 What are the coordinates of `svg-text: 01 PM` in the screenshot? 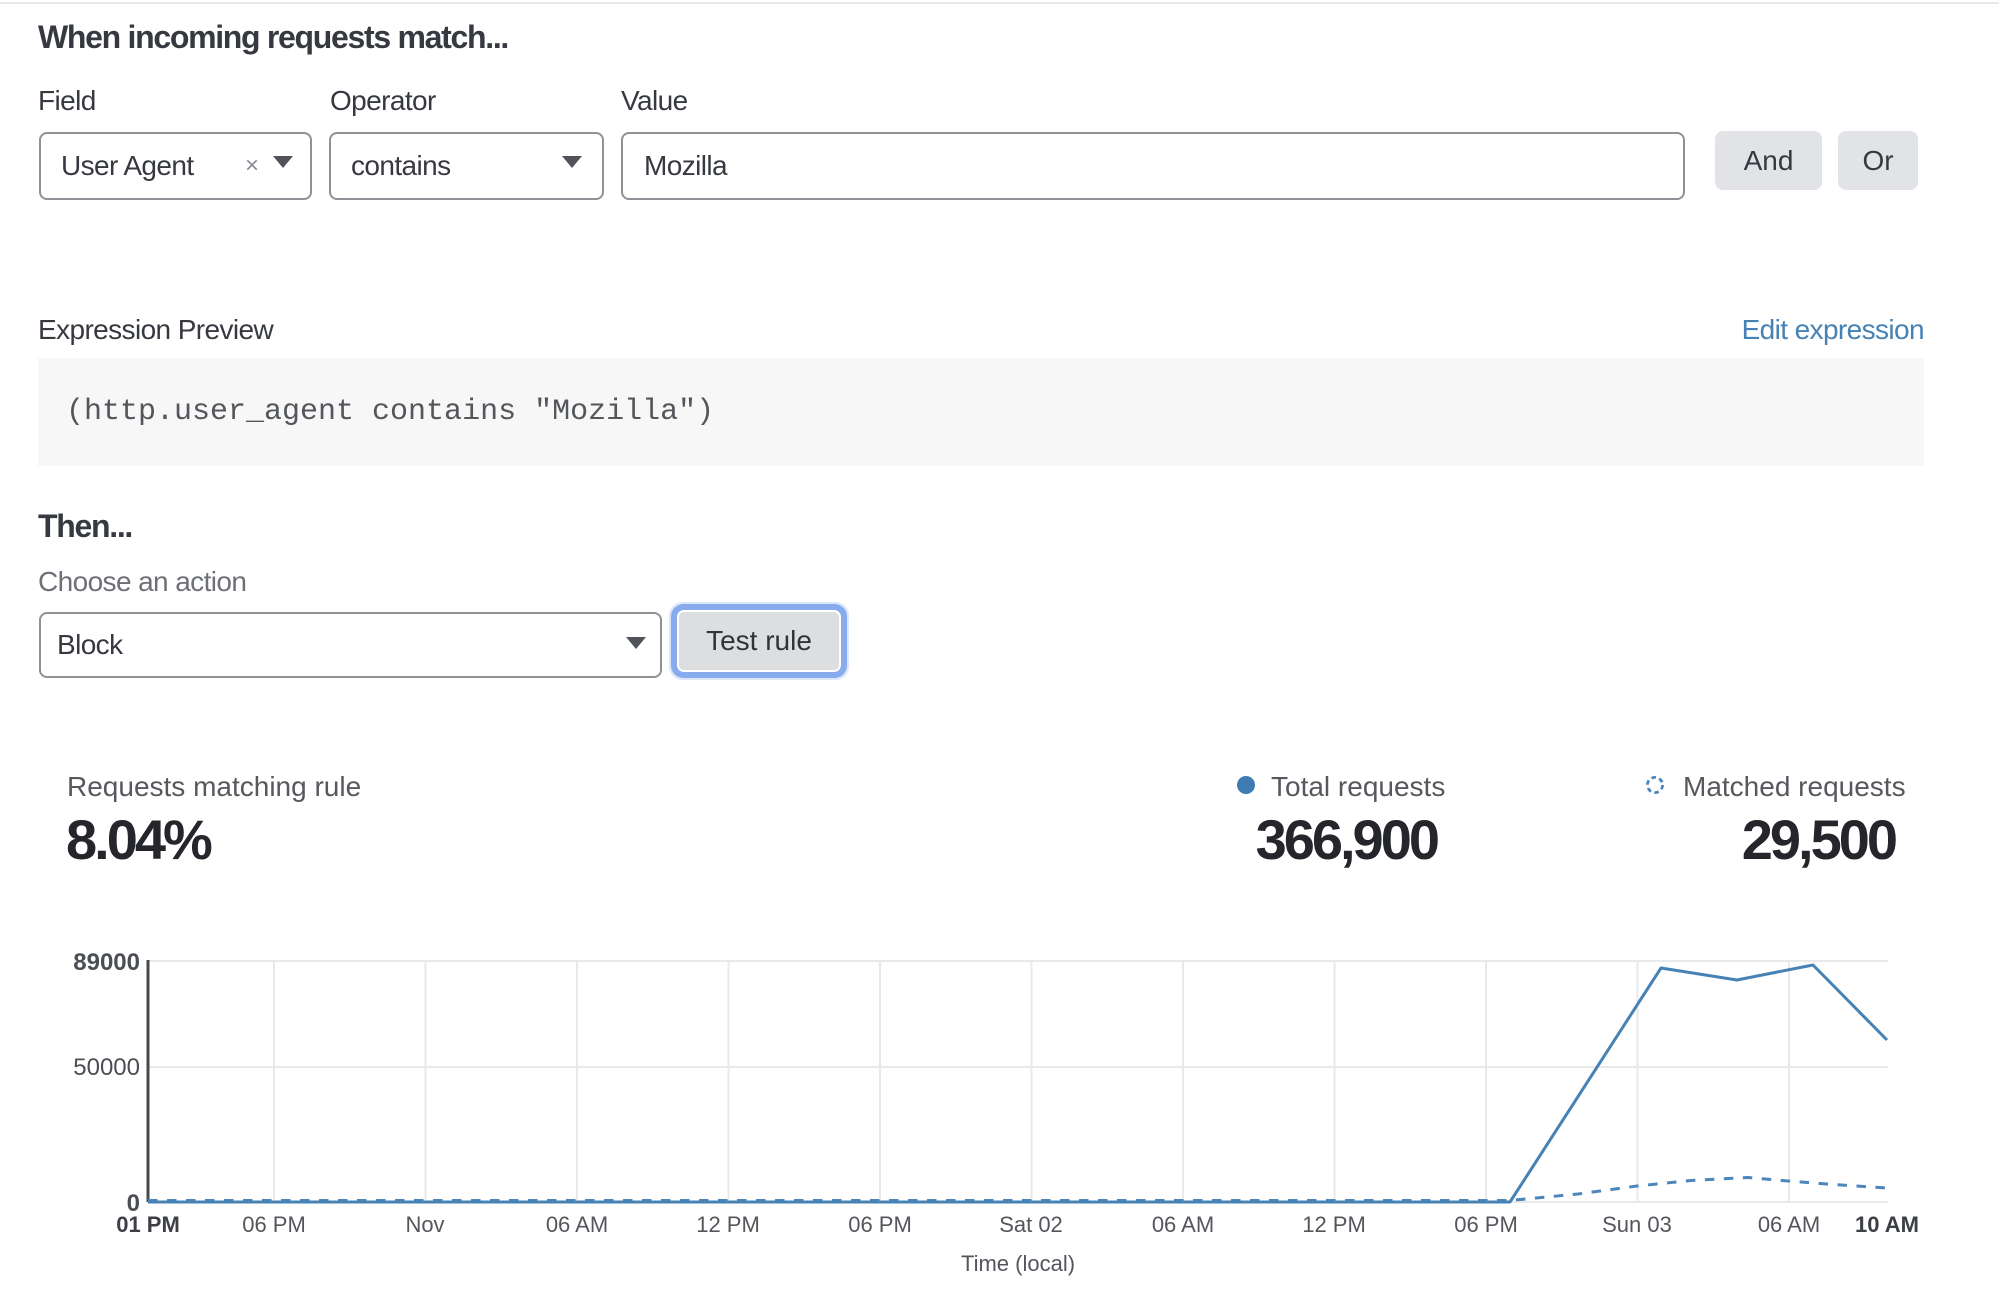 It's located at (148, 1224).